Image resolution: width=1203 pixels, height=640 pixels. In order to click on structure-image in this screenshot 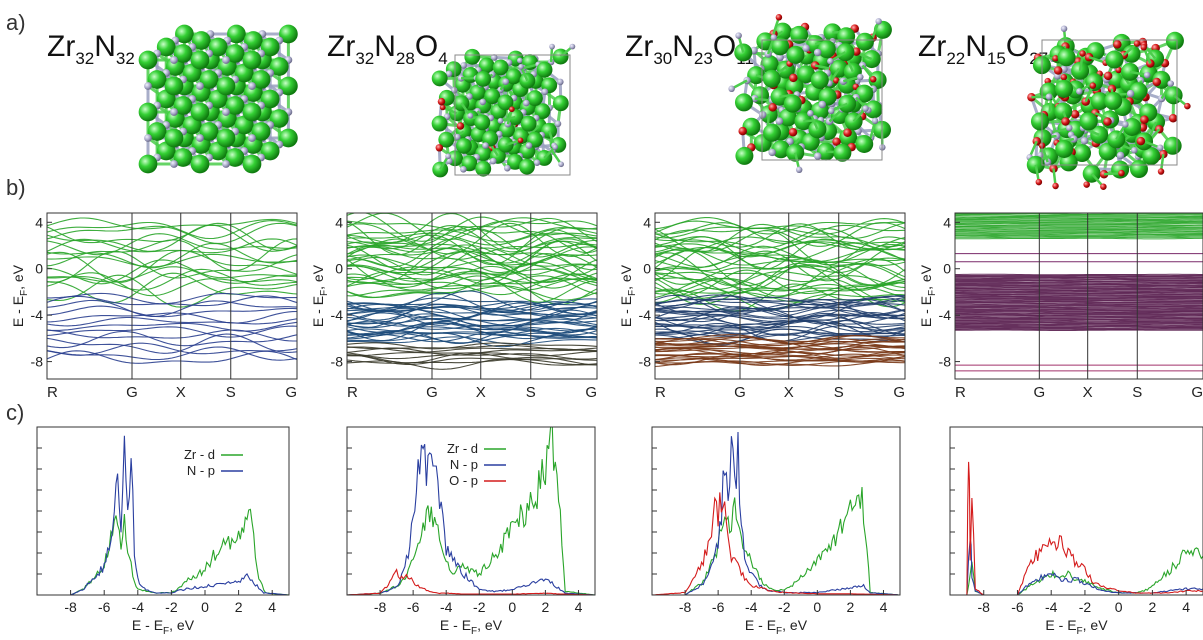, I will do `click(218, 99)`.